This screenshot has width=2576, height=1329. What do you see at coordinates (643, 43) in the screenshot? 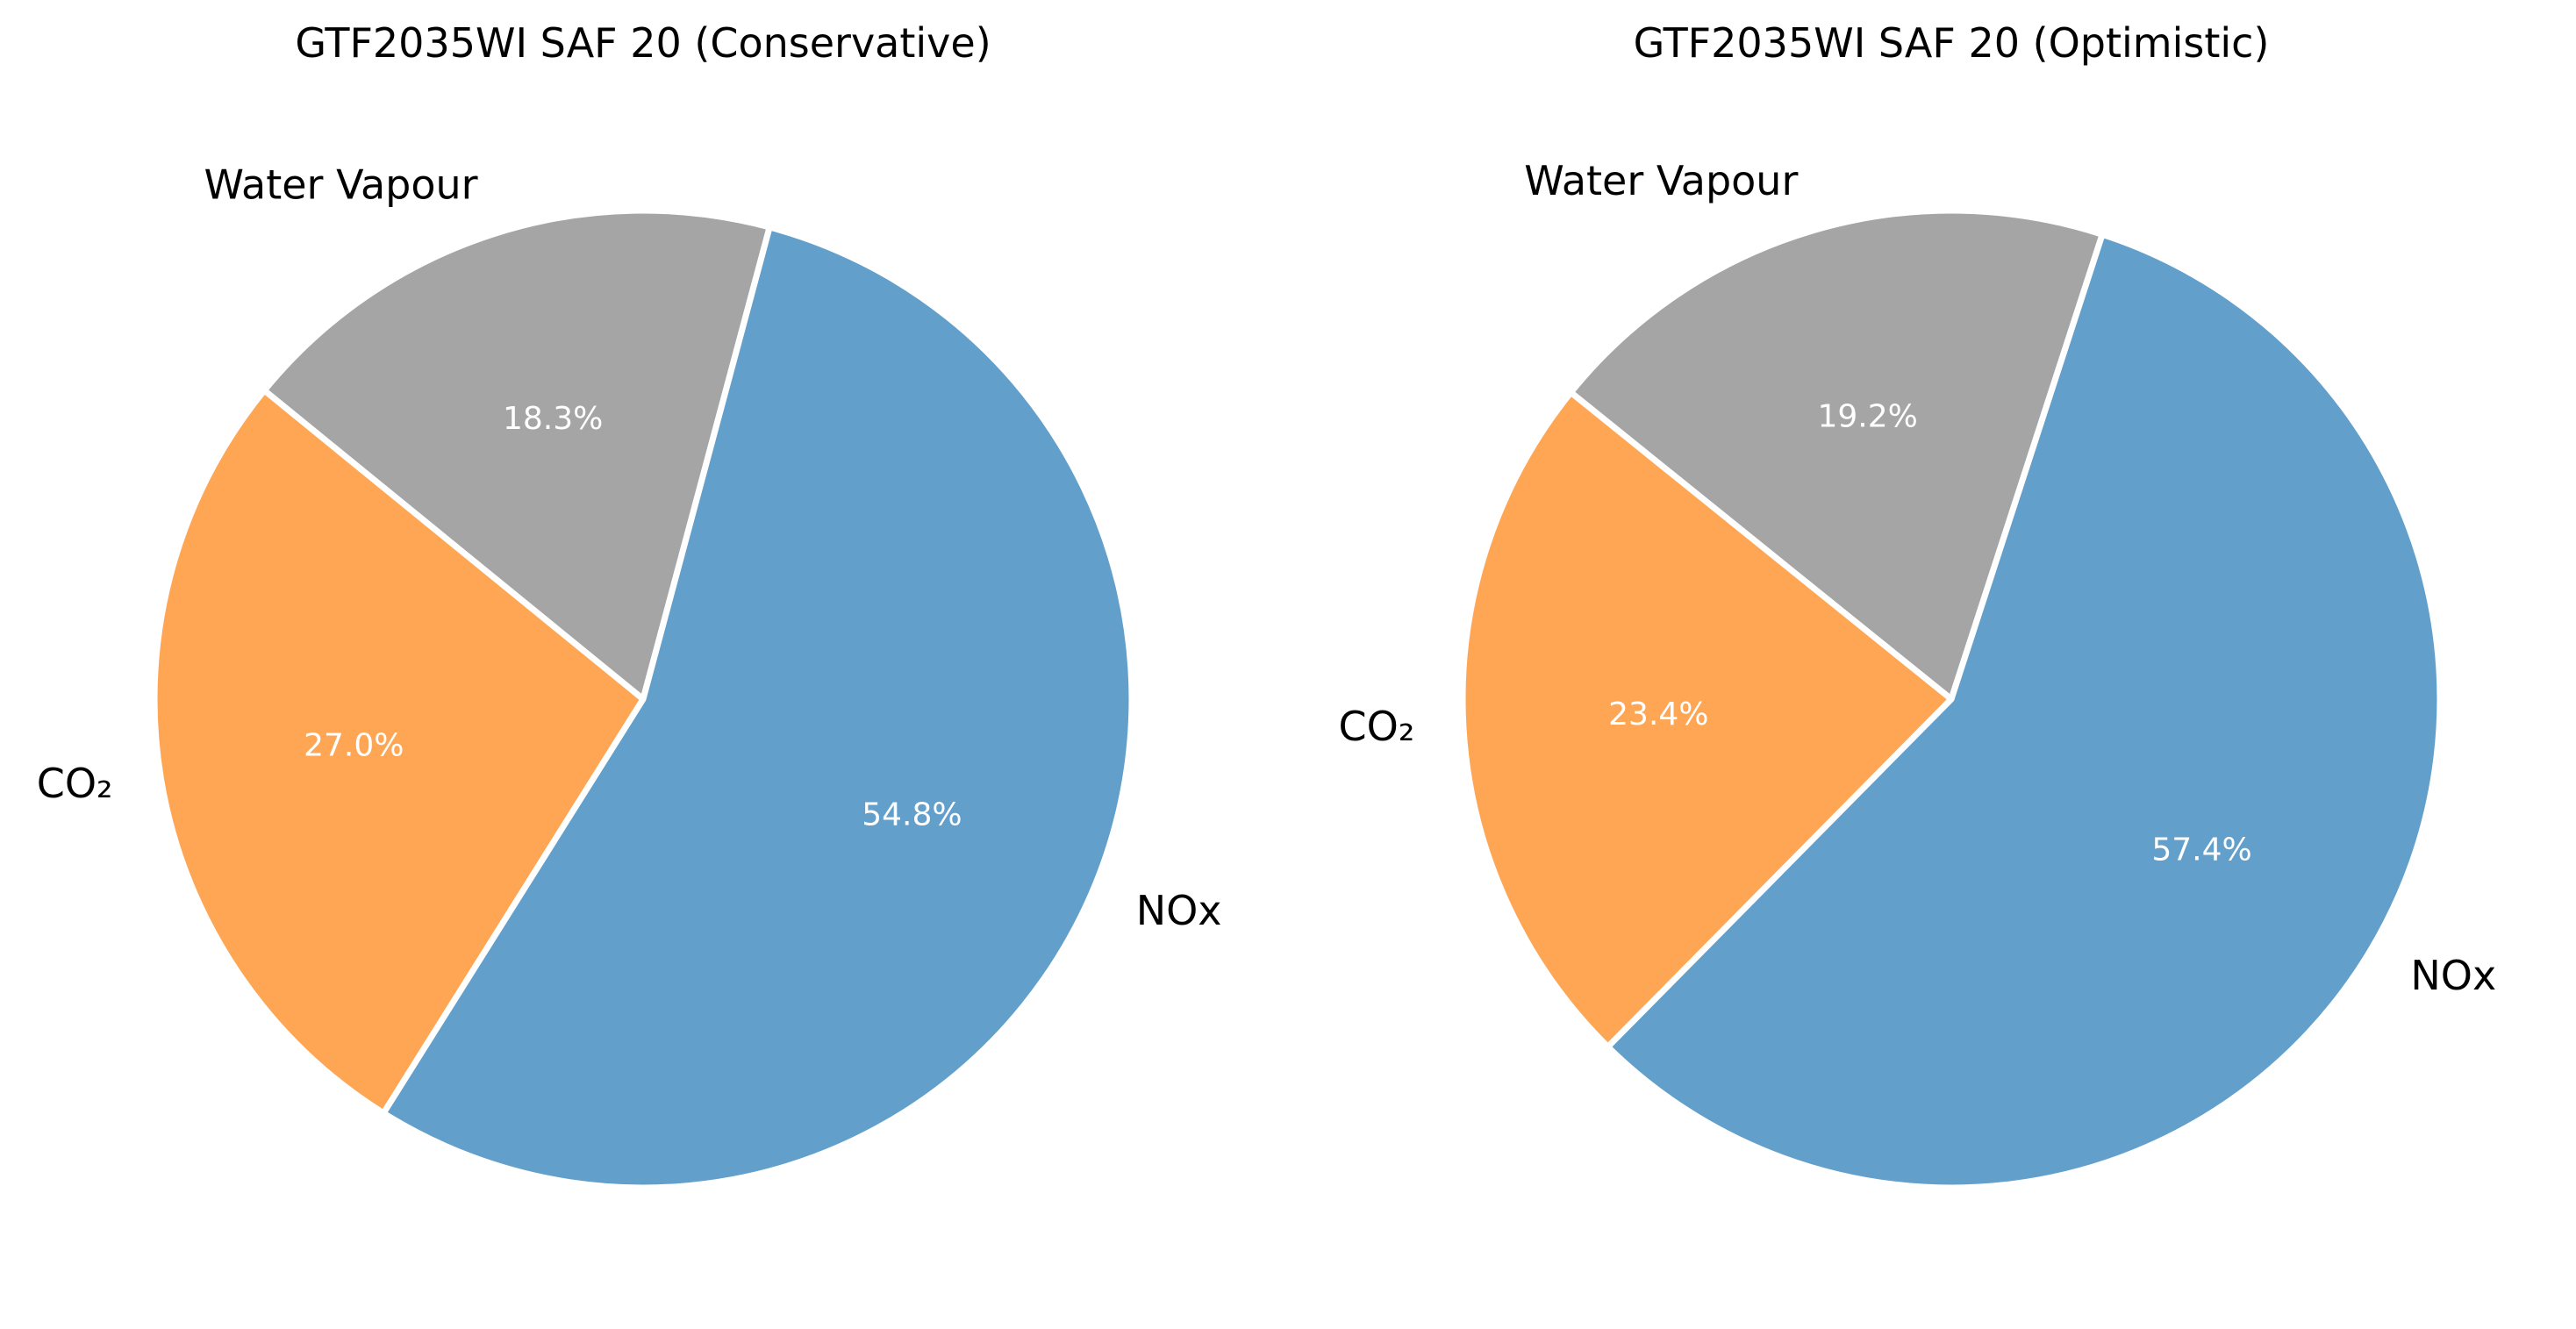
I see `chart-title-conservative: GTF2035WI SAF 20 (Conservative)` at bounding box center [643, 43].